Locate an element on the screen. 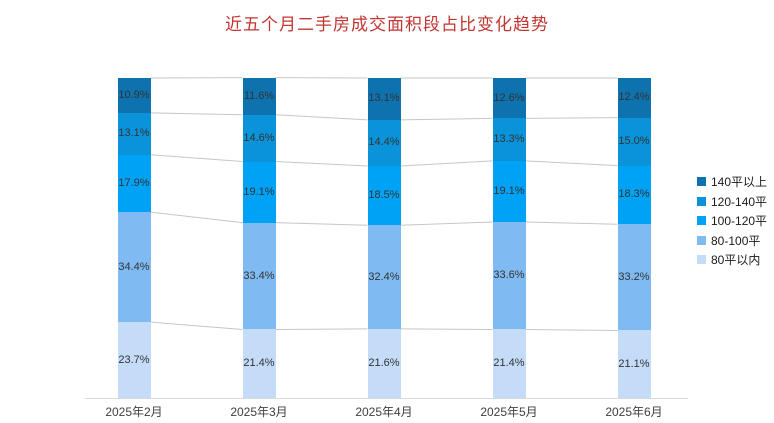 The height and width of the screenshot is (423, 774). bar-segment-label: 15.0% is located at coordinates (634, 141).